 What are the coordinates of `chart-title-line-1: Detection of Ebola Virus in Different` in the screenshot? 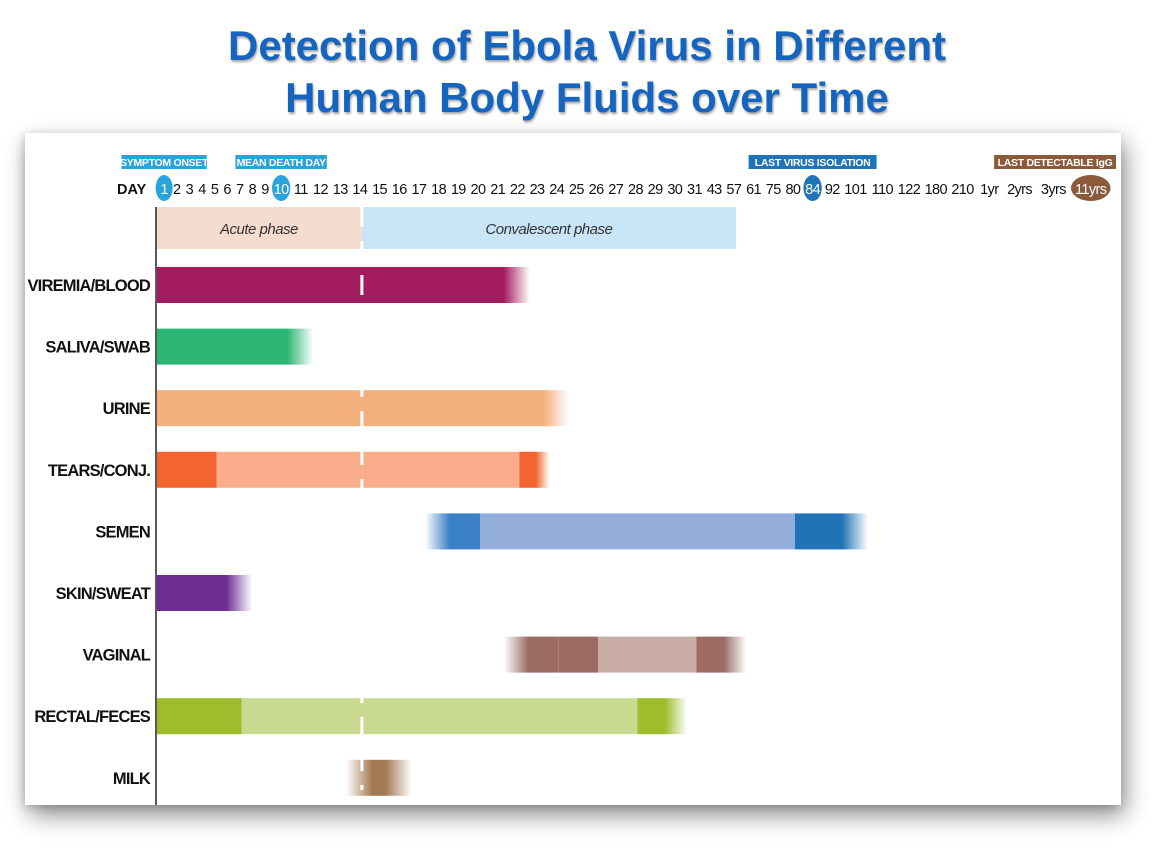 It's located at (587, 45).